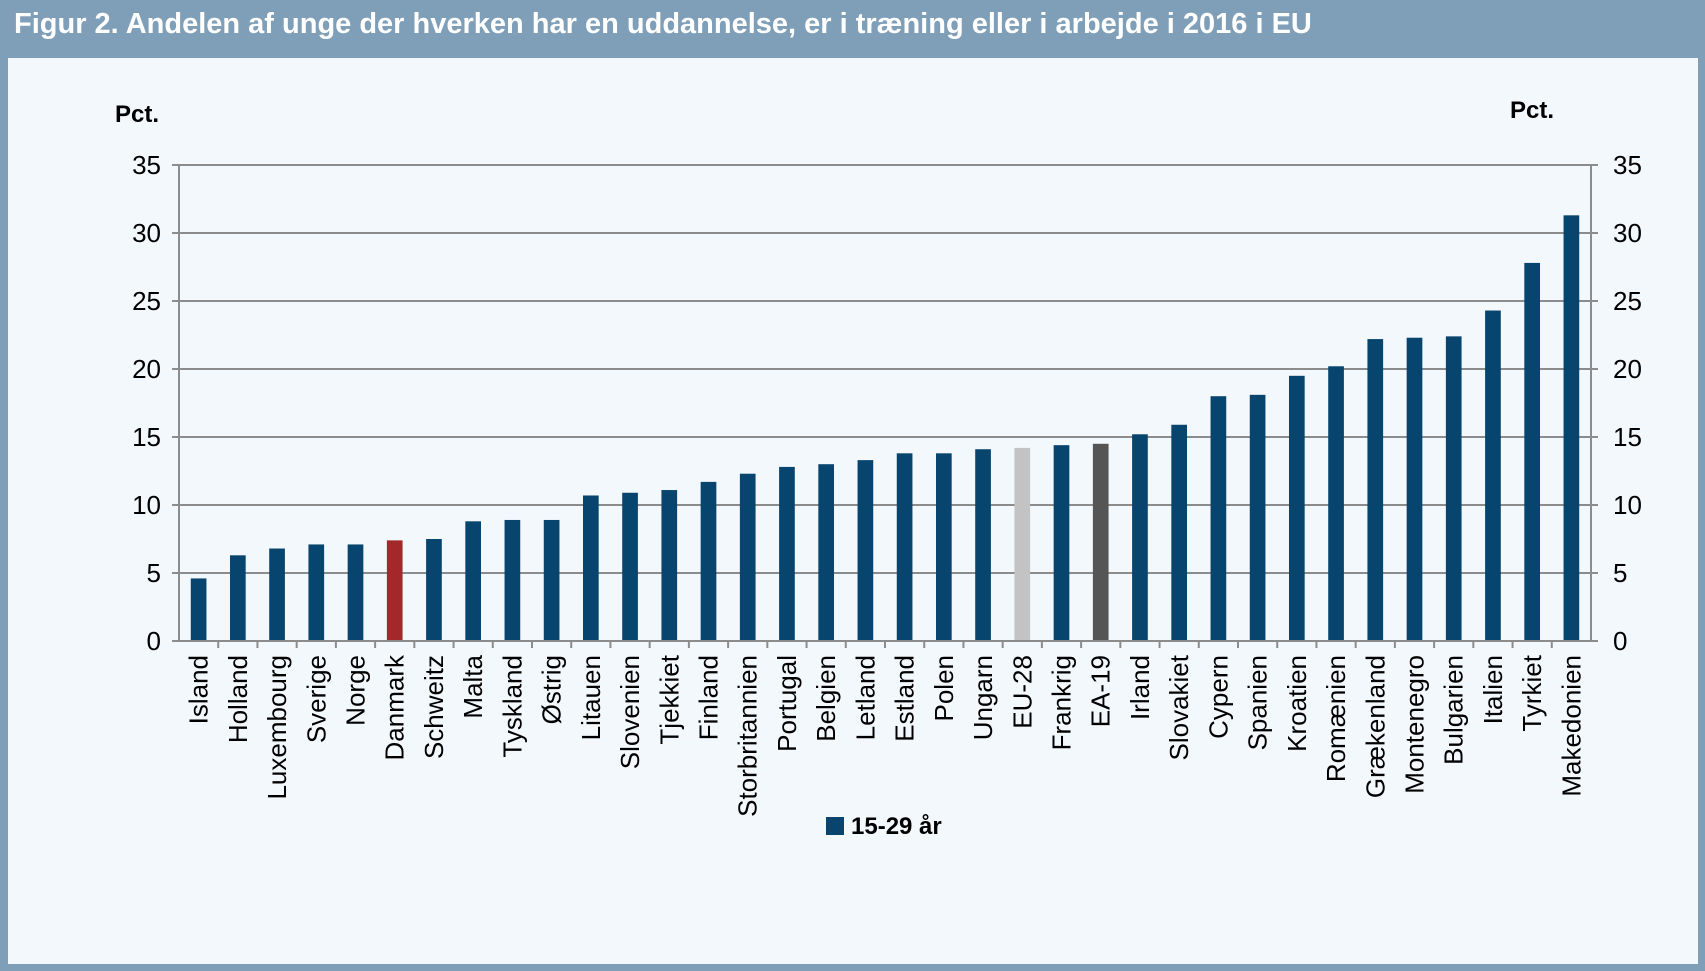 This screenshot has height=971, width=1705. Describe the element at coordinates (238, 699) in the screenshot. I see `x-tick-label: Holland` at that location.